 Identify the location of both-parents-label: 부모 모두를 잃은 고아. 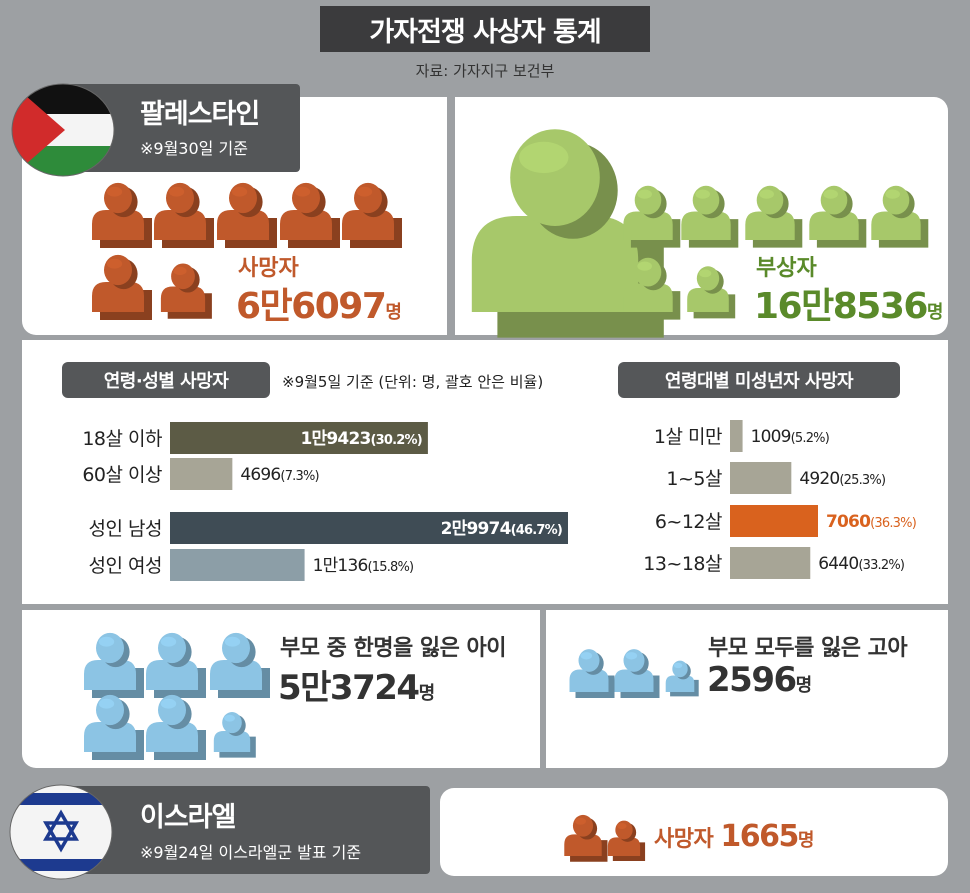
(808, 648).